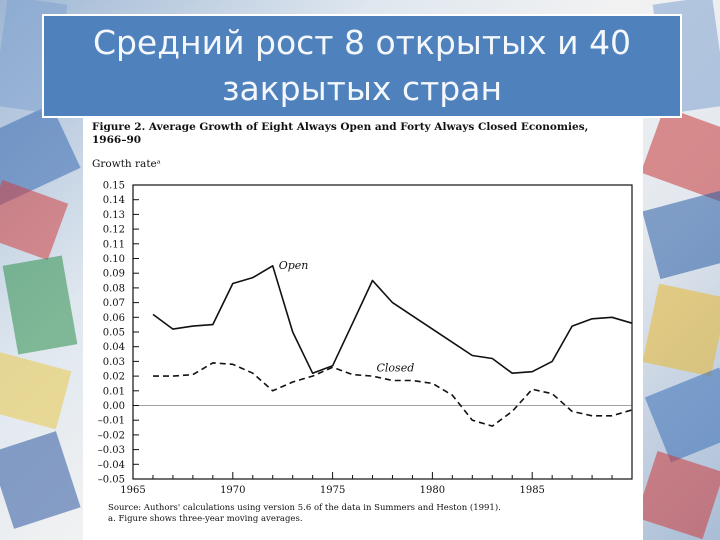 The width and height of the screenshot is (720, 540). What do you see at coordinates (111, 465) in the screenshot?
I see `y-tick-label: –0.04` at bounding box center [111, 465].